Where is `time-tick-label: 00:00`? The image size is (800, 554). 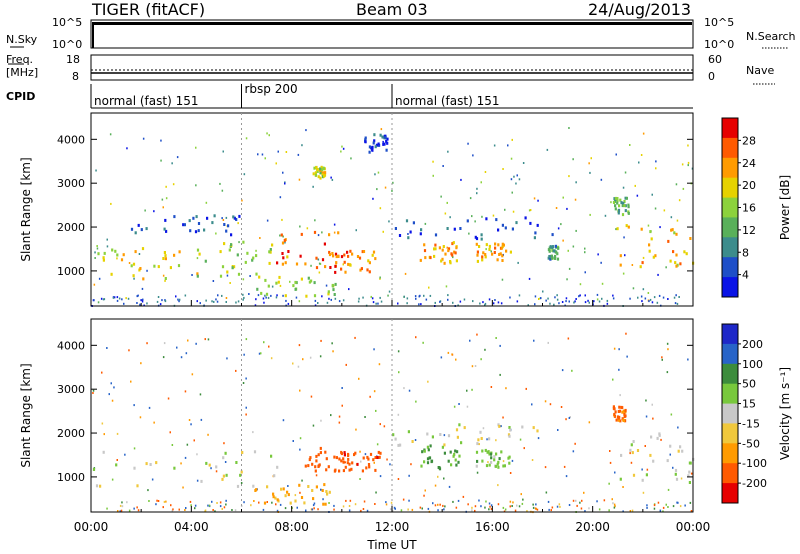
time-tick-label: 00:00 is located at coordinates (693, 527).